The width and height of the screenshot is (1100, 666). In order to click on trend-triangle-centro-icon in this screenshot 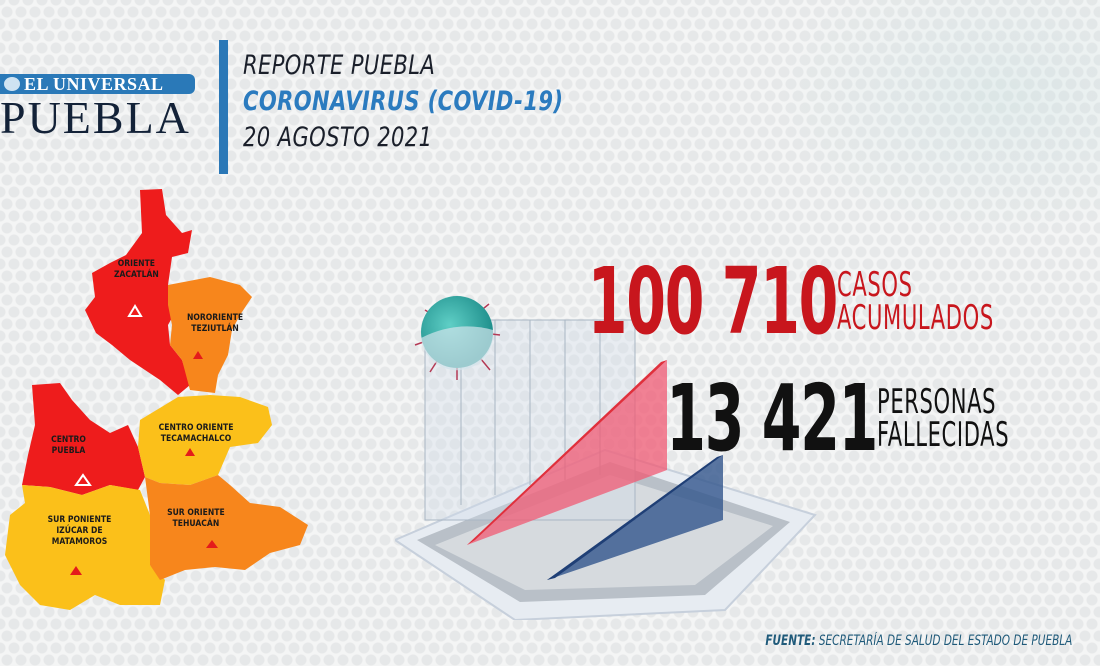, I will do `click(83, 479)`.